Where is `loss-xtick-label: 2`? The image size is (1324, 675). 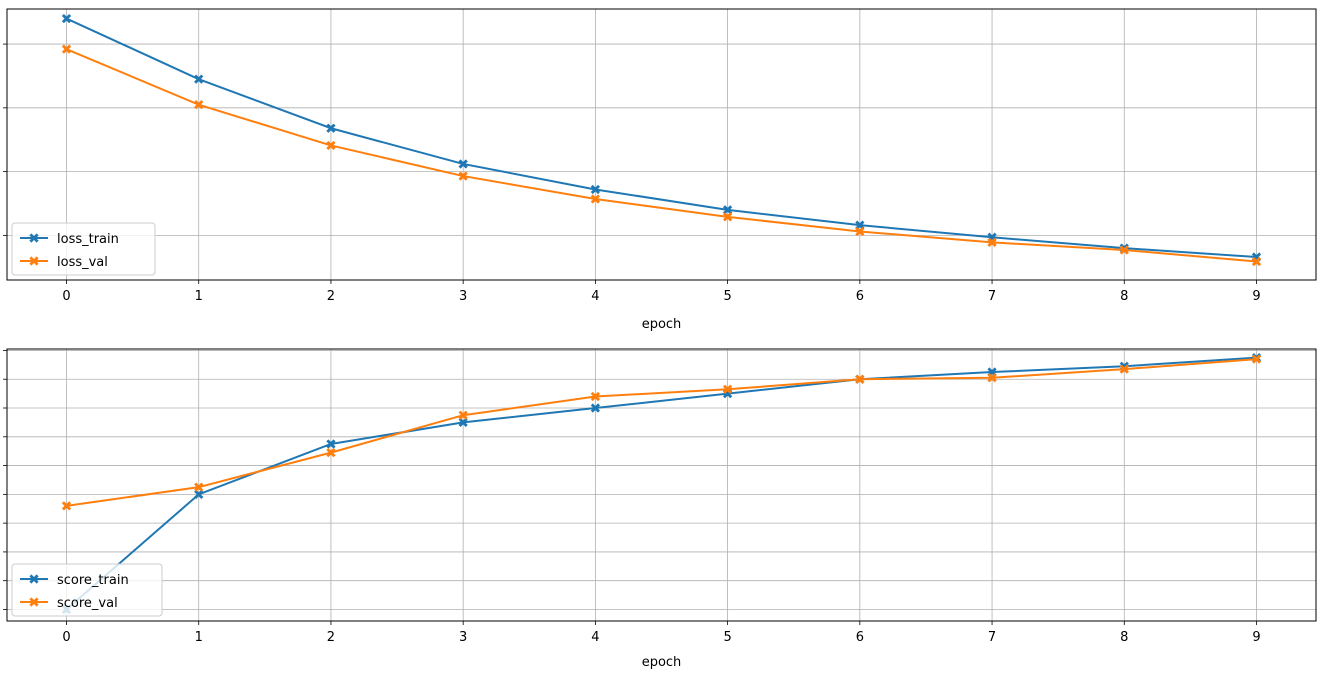
loss-xtick-label: 2 is located at coordinates (331, 296).